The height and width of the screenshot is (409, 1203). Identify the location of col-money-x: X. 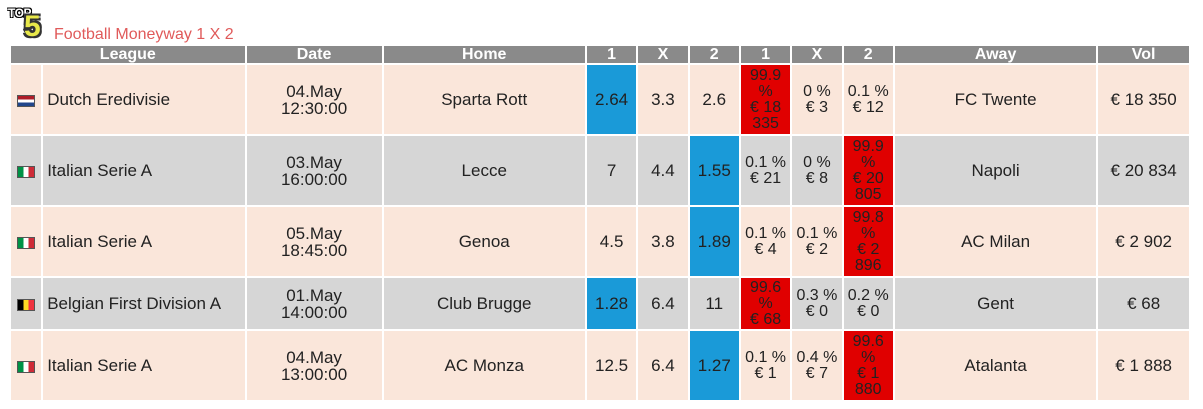
(817, 54).